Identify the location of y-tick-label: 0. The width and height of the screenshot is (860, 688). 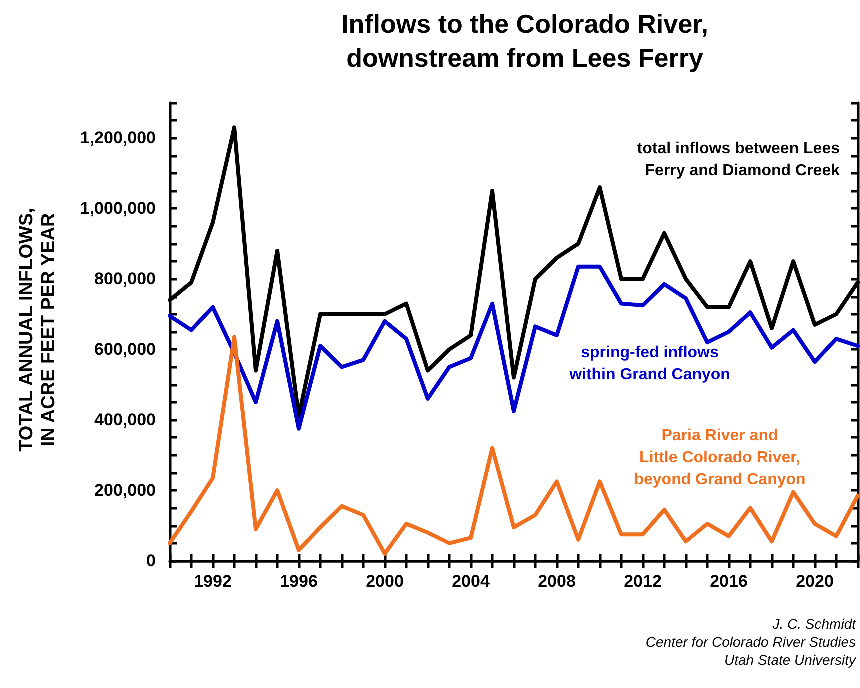
(151, 561).